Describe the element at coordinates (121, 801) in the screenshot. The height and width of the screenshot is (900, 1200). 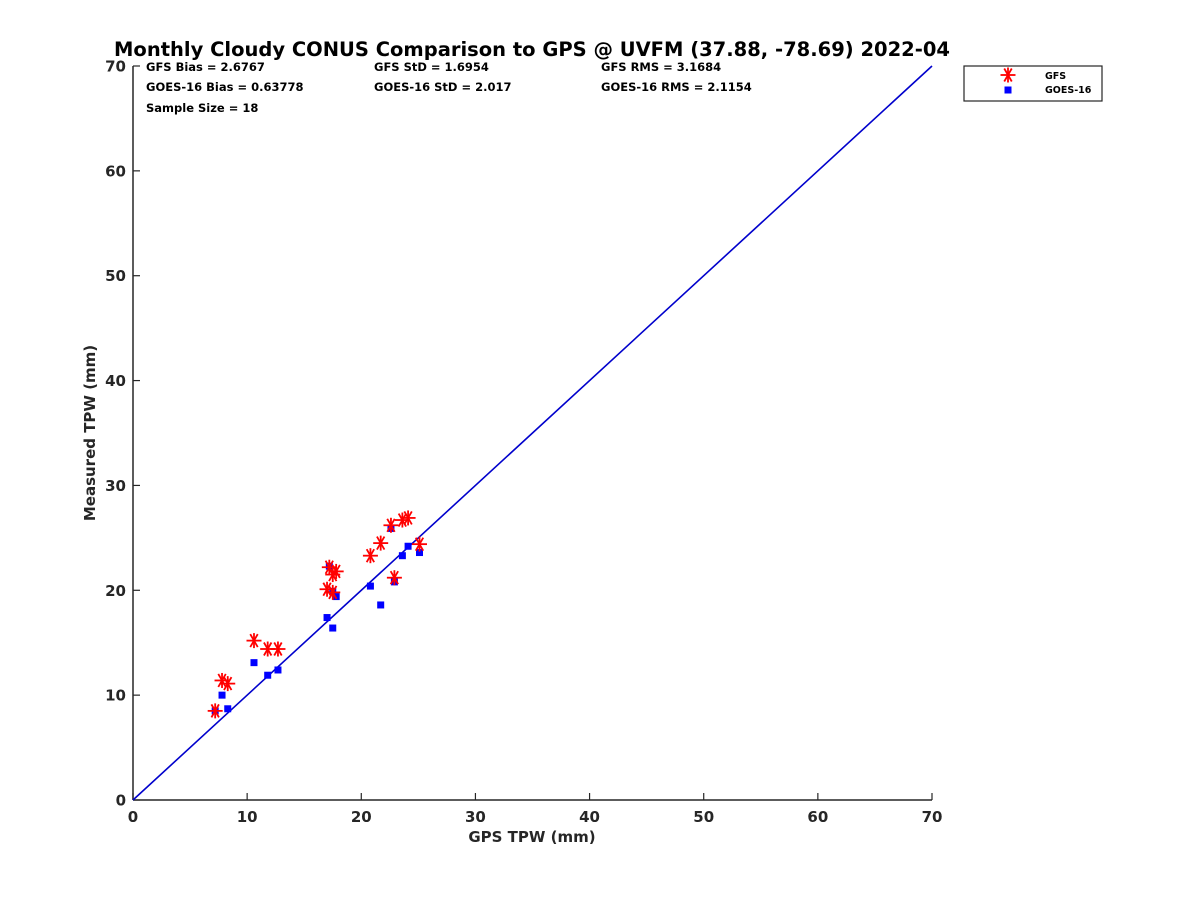
I see `y-tick-label: 0` at that location.